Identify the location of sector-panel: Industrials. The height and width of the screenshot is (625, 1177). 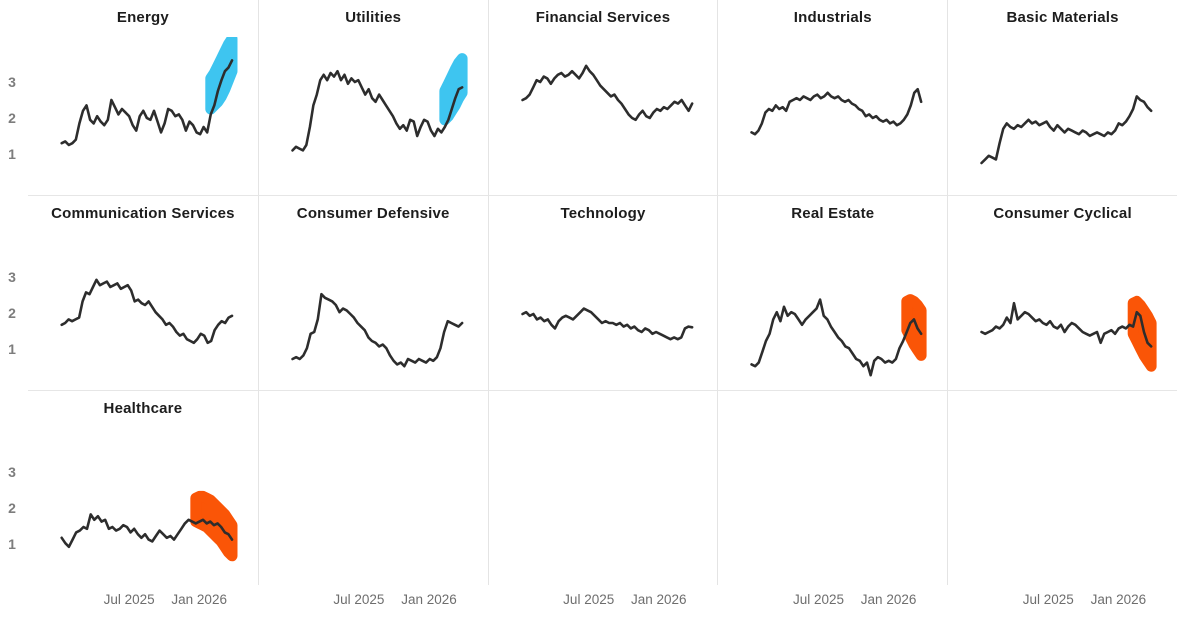
(832, 97).